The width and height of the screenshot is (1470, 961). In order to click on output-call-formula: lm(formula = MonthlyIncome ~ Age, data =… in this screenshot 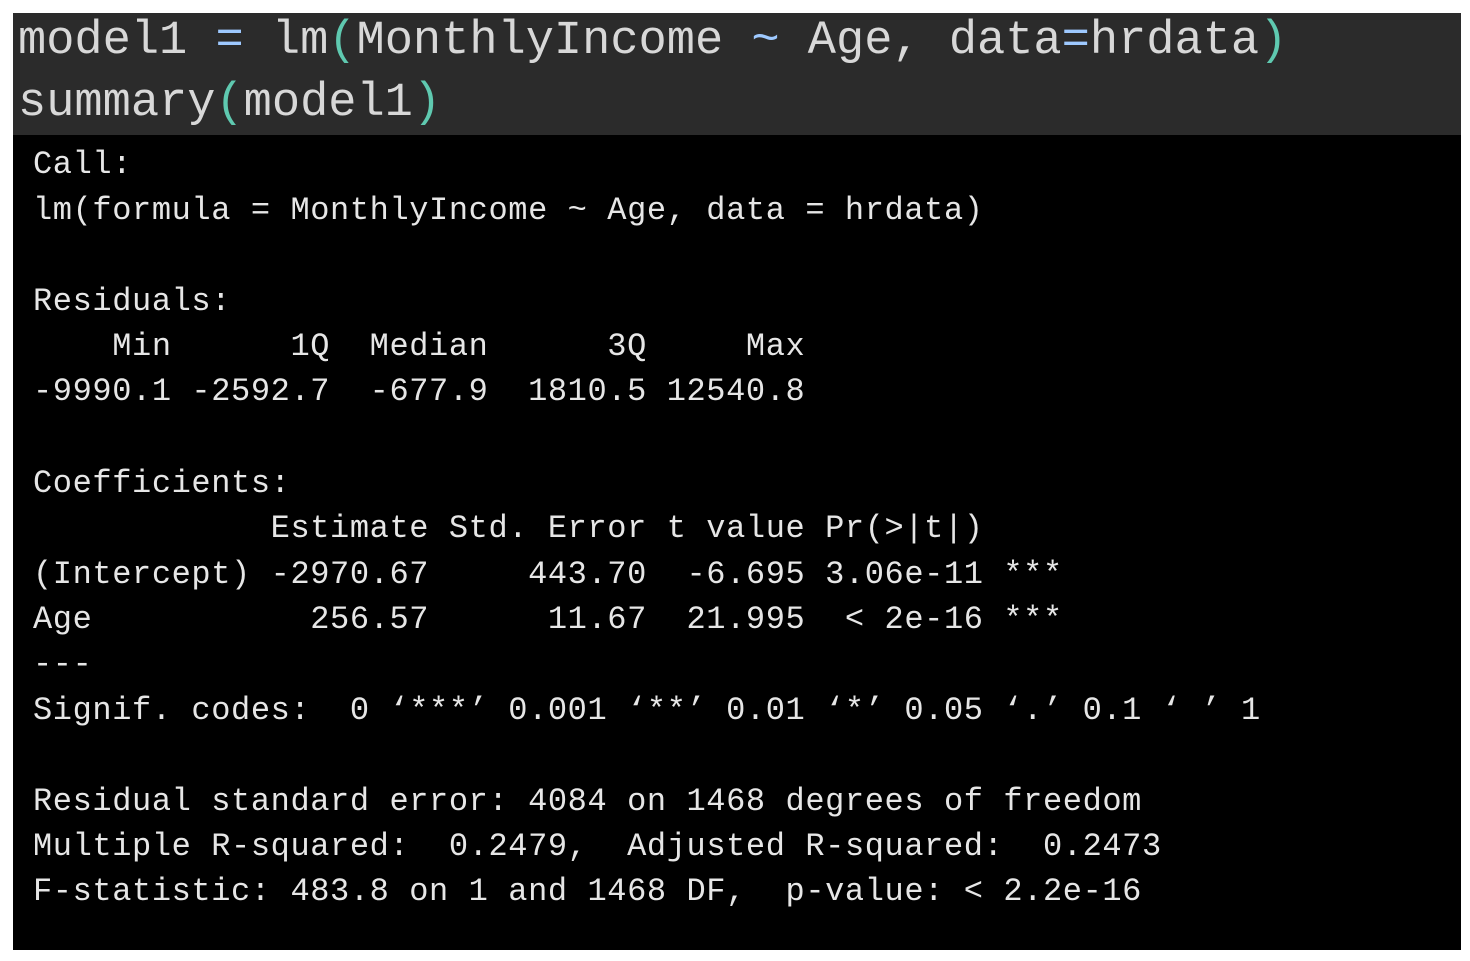, I will do `click(508, 210)`.